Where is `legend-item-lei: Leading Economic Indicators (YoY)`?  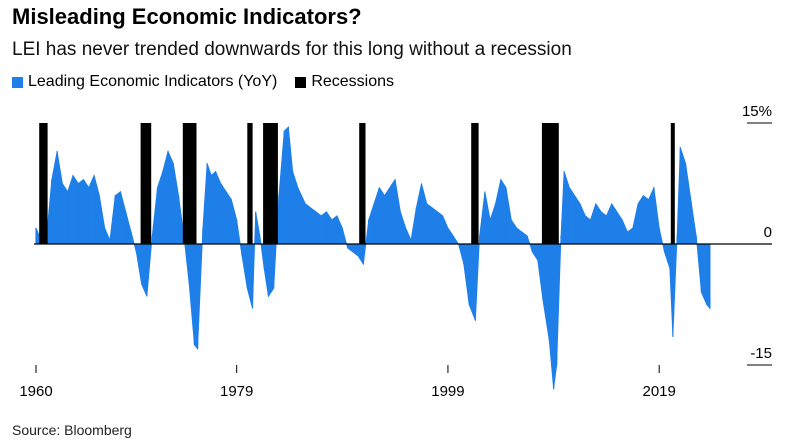 legend-item-lei: Leading Economic Indicators (YoY) is located at coordinates (144, 82).